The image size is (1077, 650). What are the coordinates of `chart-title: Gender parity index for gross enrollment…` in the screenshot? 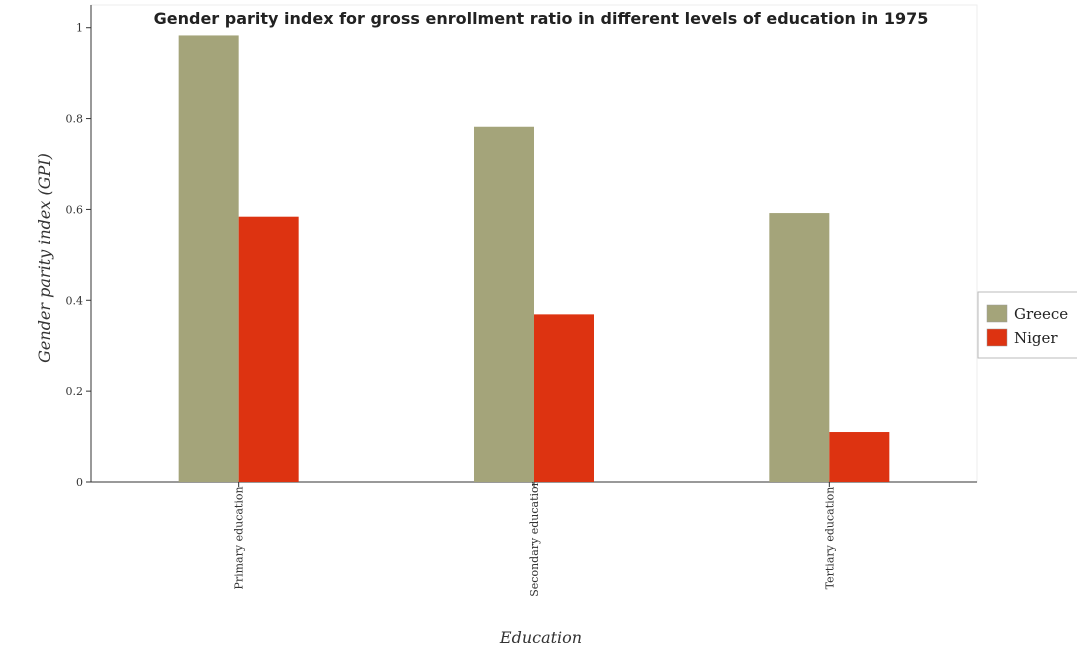 It's located at (541, 18).